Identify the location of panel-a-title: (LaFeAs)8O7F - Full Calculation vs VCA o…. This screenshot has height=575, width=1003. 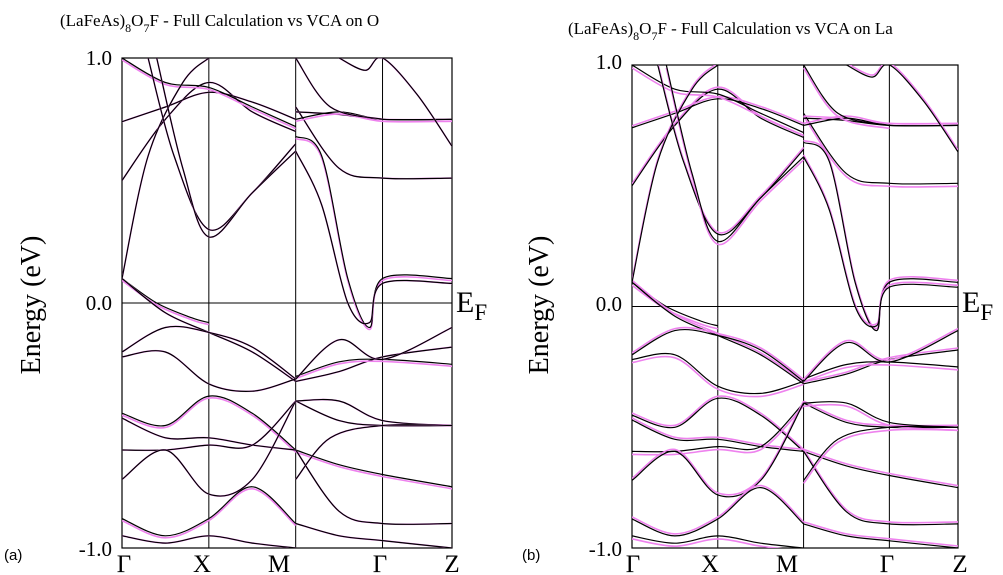
(219, 23).